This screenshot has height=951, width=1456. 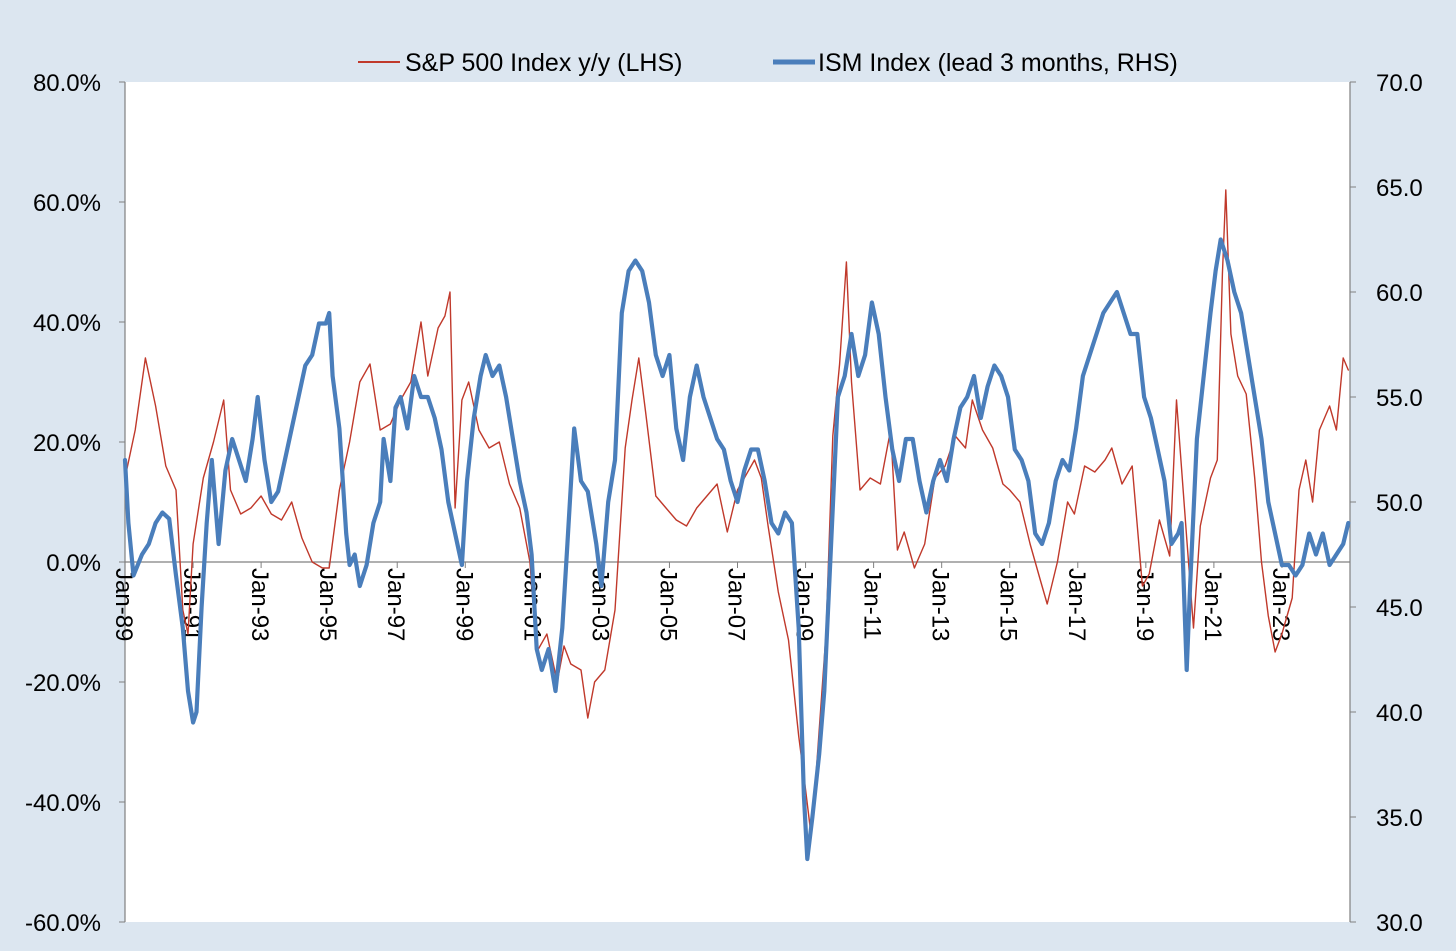 What do you see at coordinates (463, 604) in the screenshot?
I see `x-tick-label: Jan-99` at bounding box center [463, 604].